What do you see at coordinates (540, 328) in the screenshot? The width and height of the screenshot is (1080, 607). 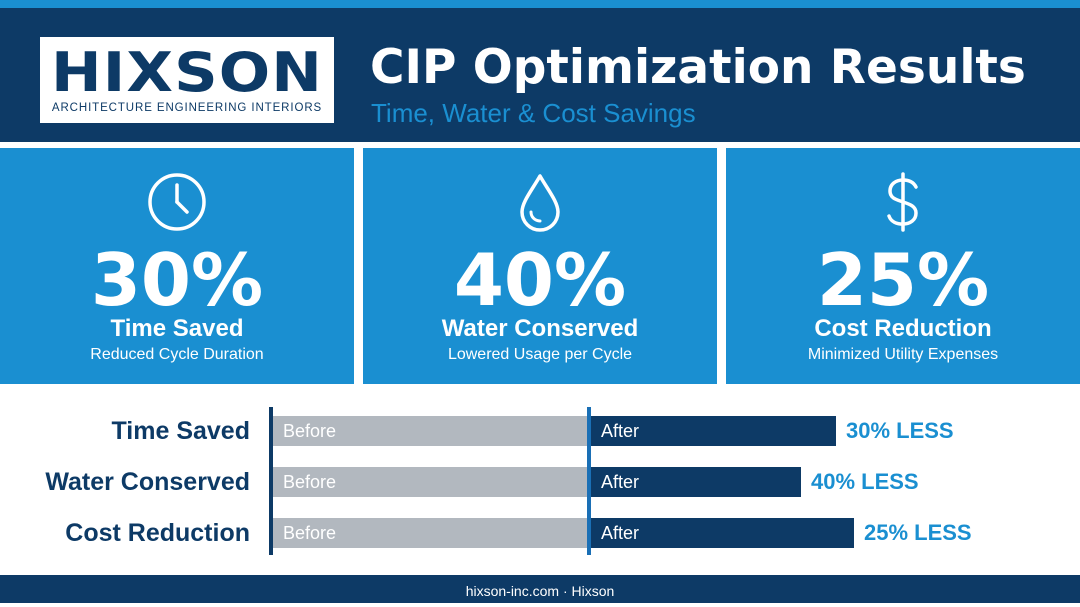 I see `stat-label: Water Conserved` at bounding box center [540, 328].